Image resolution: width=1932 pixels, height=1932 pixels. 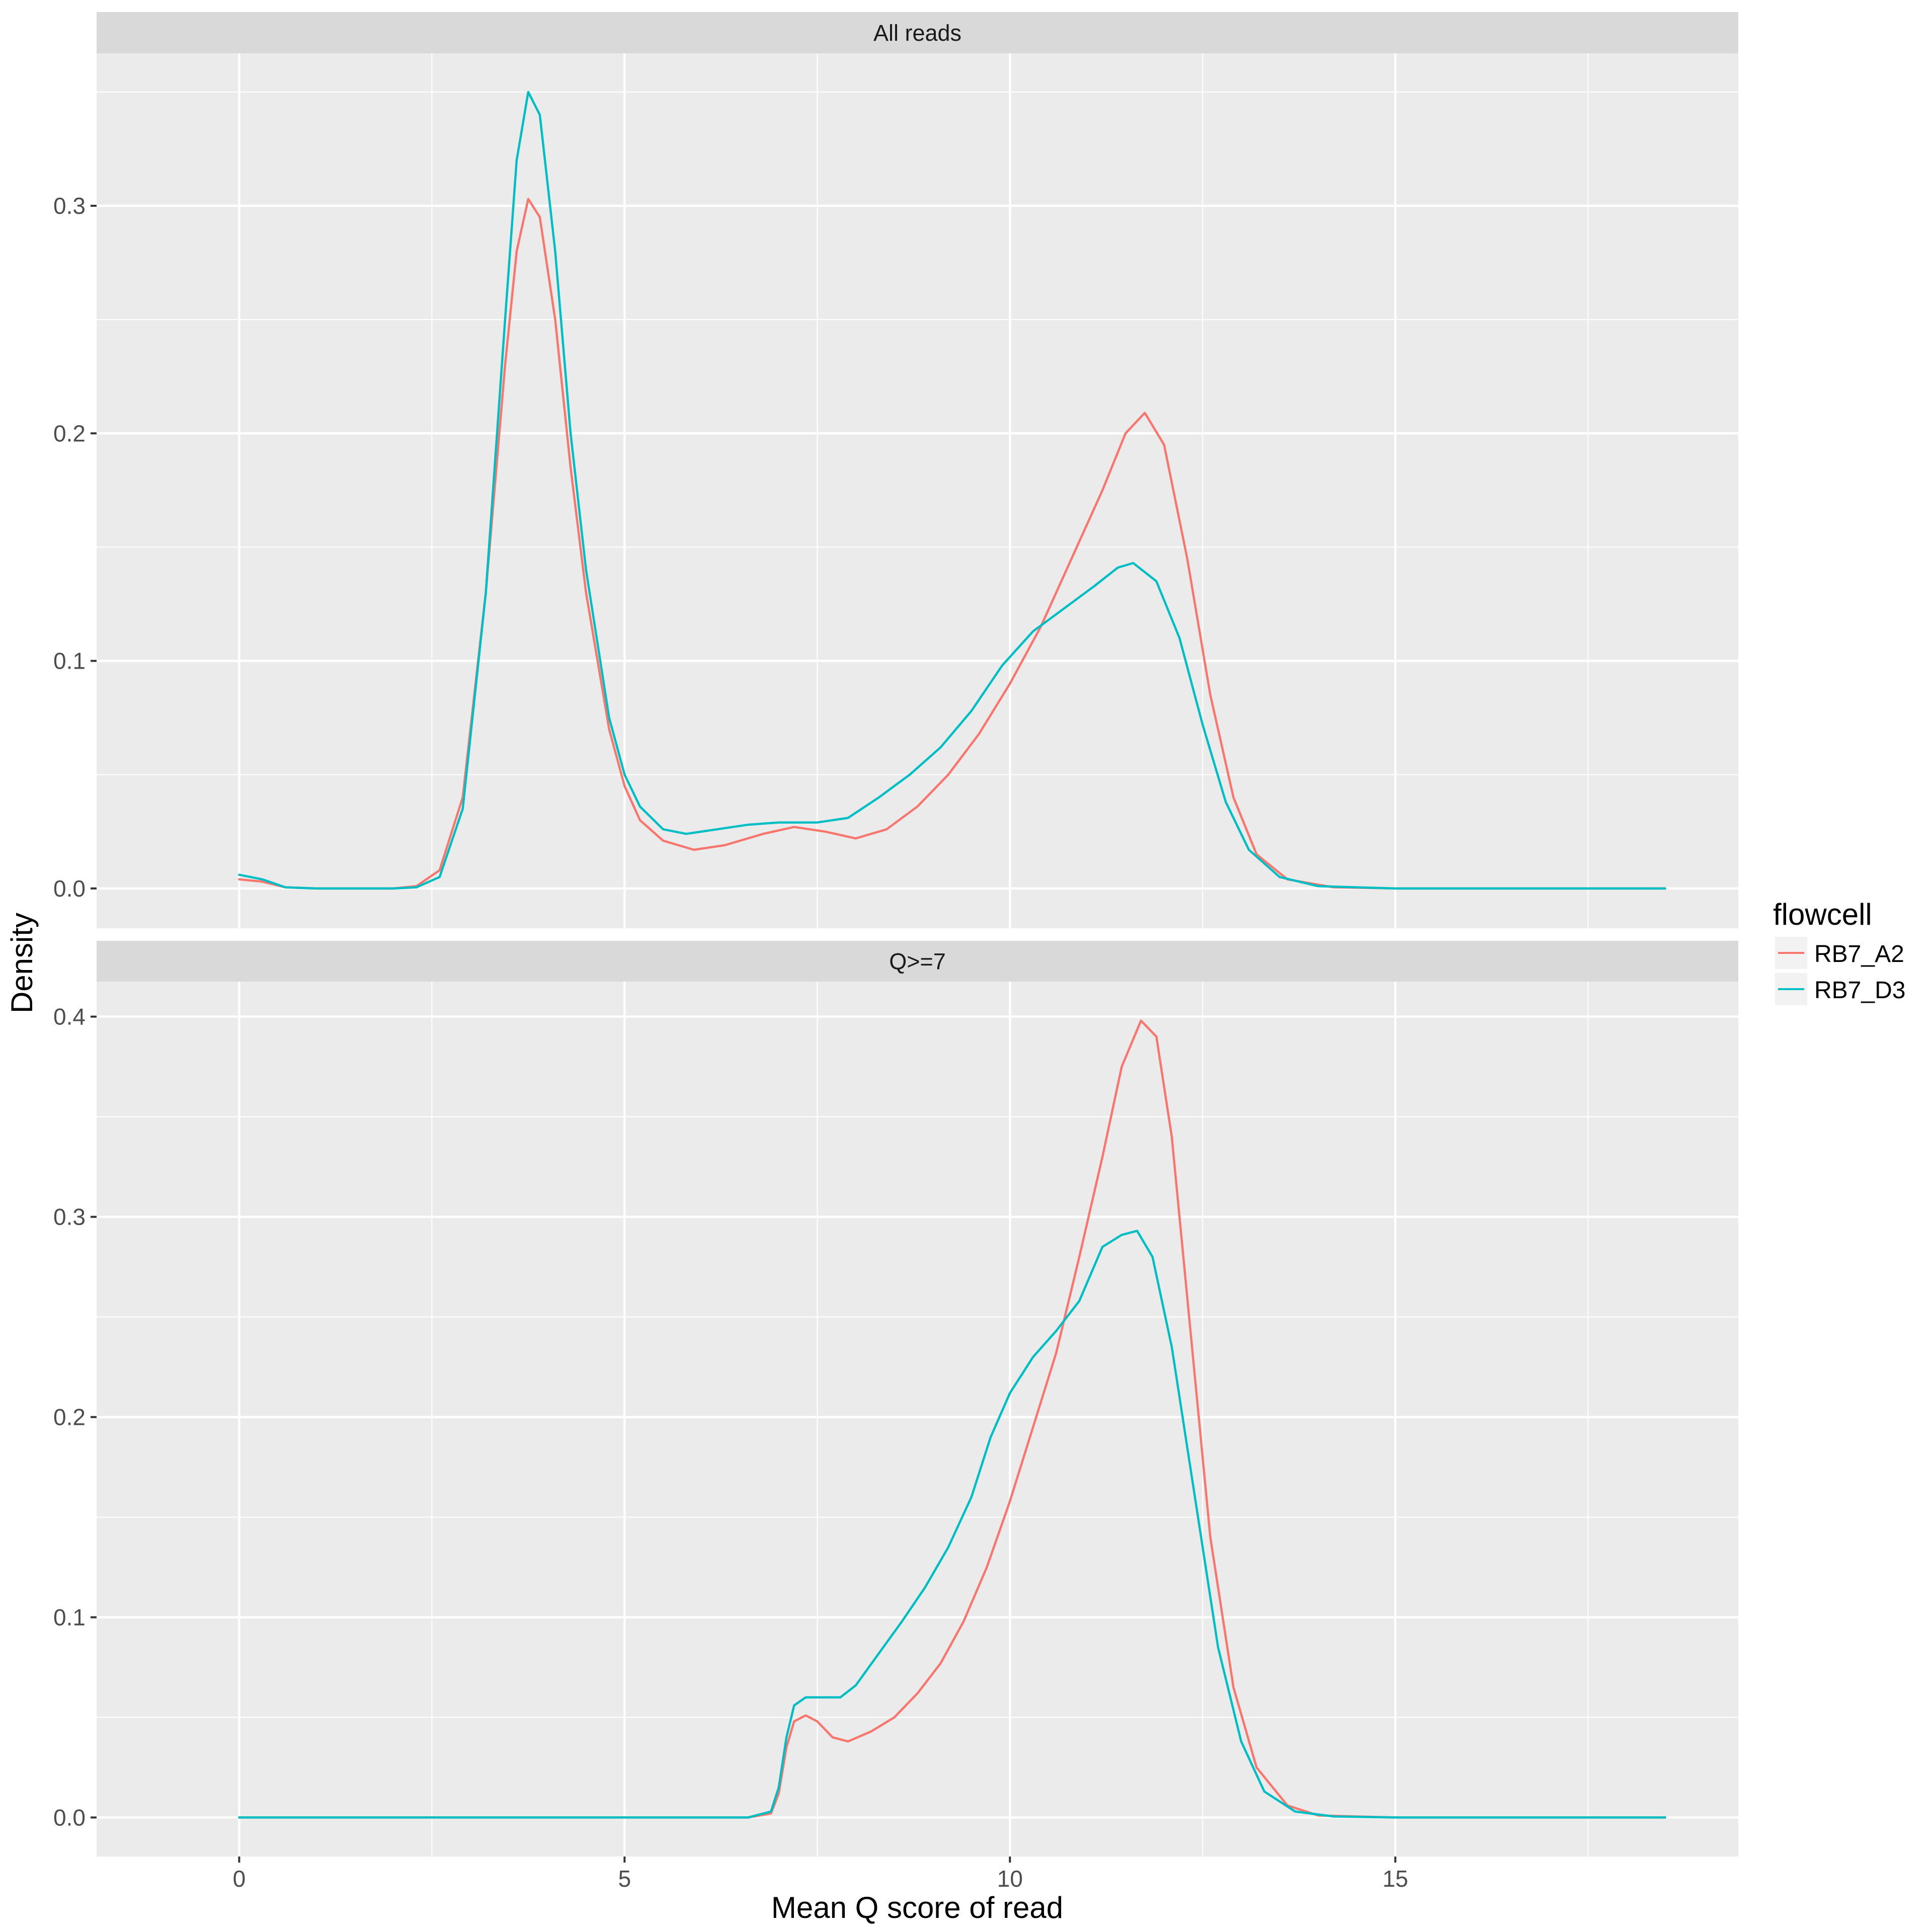 I want to click on legend-entry-rb7-d3: RB7_D3, so click(x=1840, y=989).